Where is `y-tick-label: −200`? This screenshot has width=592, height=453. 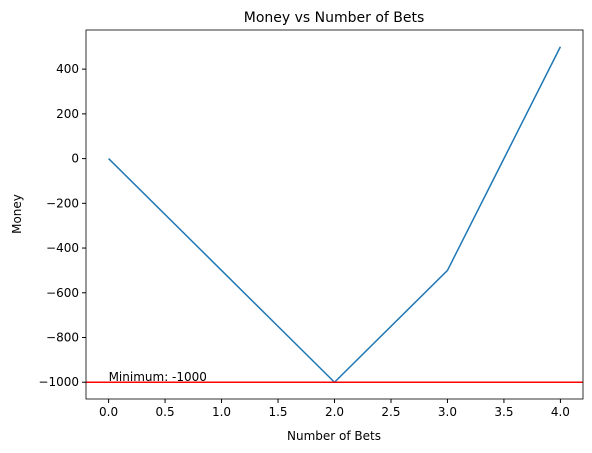
y-tick-label: −200 is located at coordinates (62, 203).